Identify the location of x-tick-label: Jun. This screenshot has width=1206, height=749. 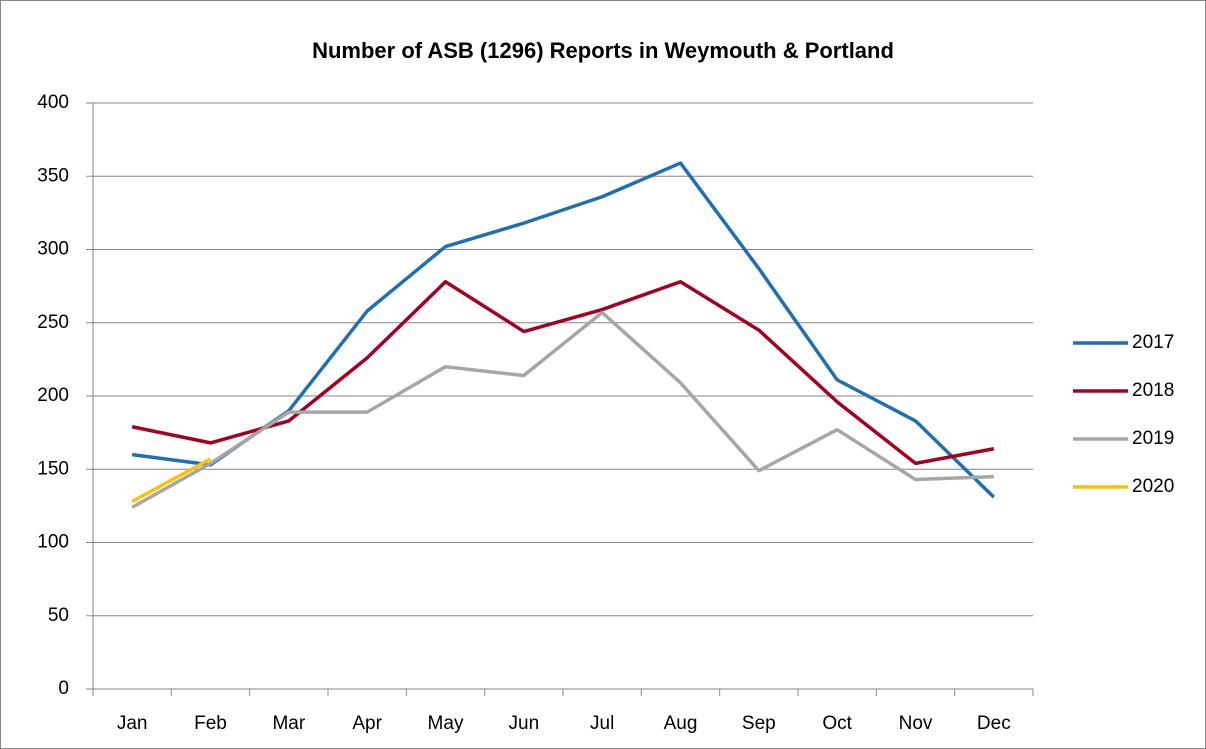
(524, 723).